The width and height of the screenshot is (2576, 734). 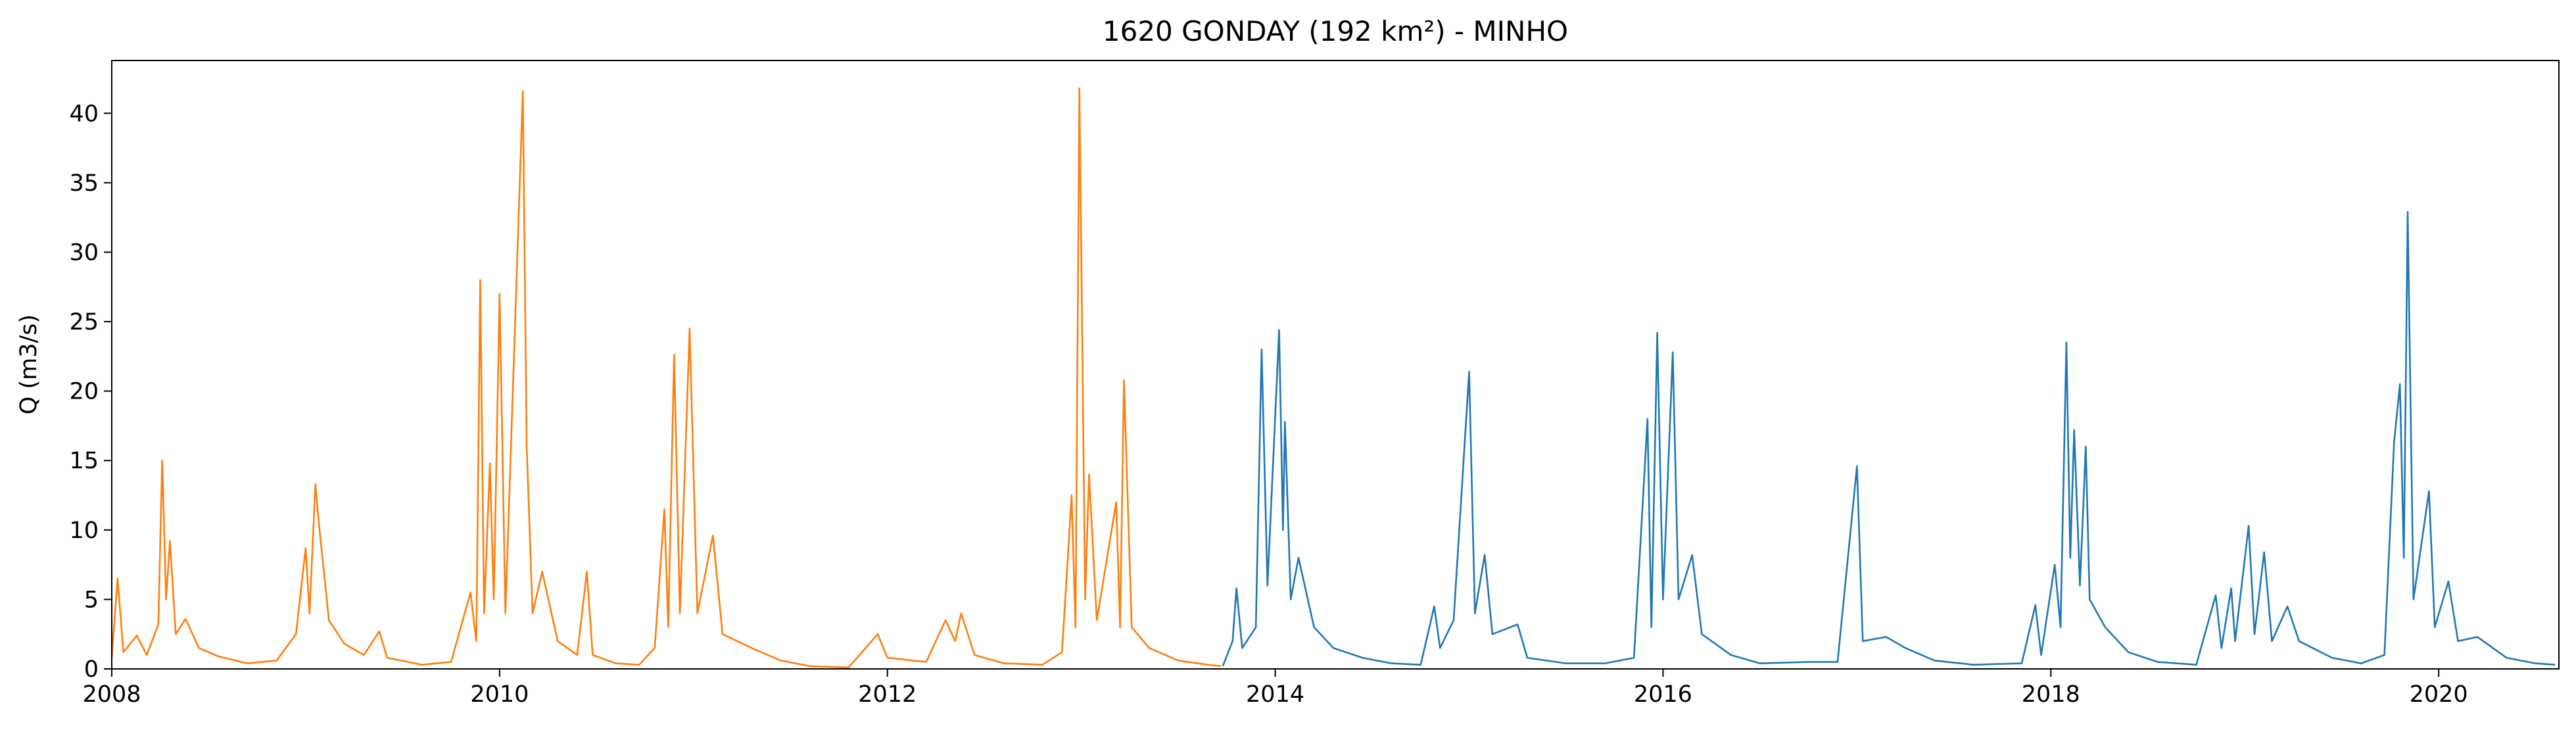 What do you see at coordinates (92, 670) in the screenshot?
I see `y-tick-label: 0` at bounding box center [92, 670].